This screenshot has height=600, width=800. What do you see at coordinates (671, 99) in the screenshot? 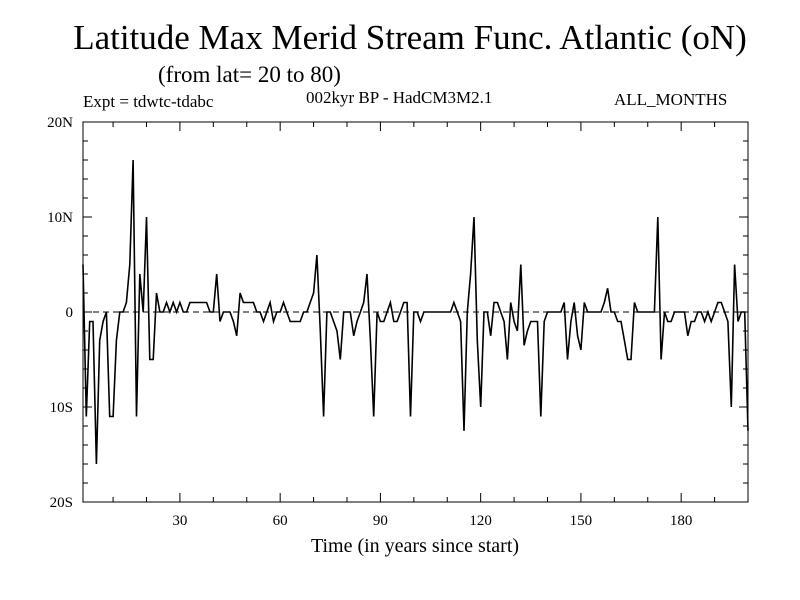
I see `months-label: ALL_MONTHS` at bounding box center [671, 99].